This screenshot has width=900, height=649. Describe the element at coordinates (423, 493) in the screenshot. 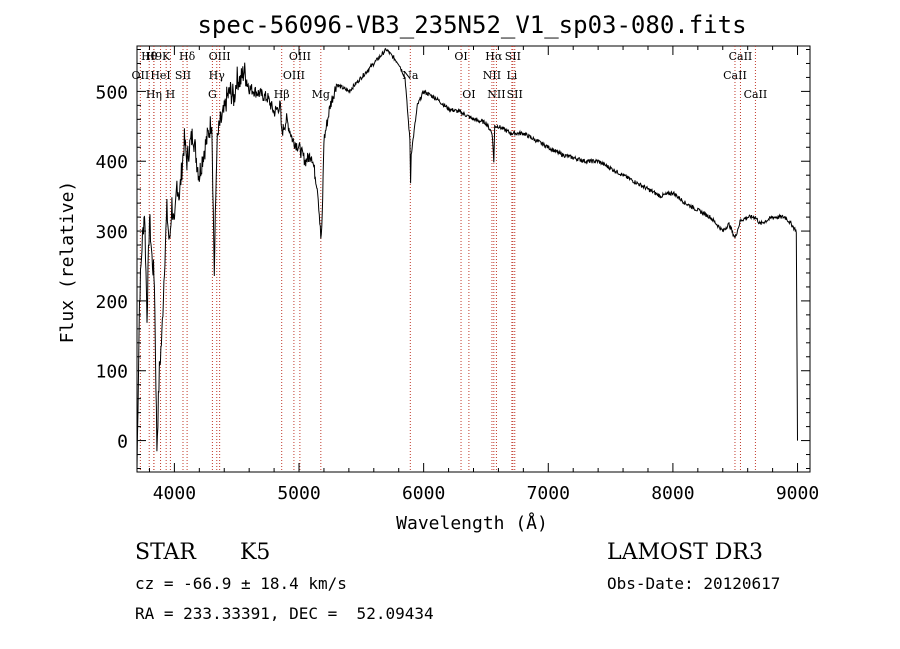

I see `x-tick-label: 6000` at that location.